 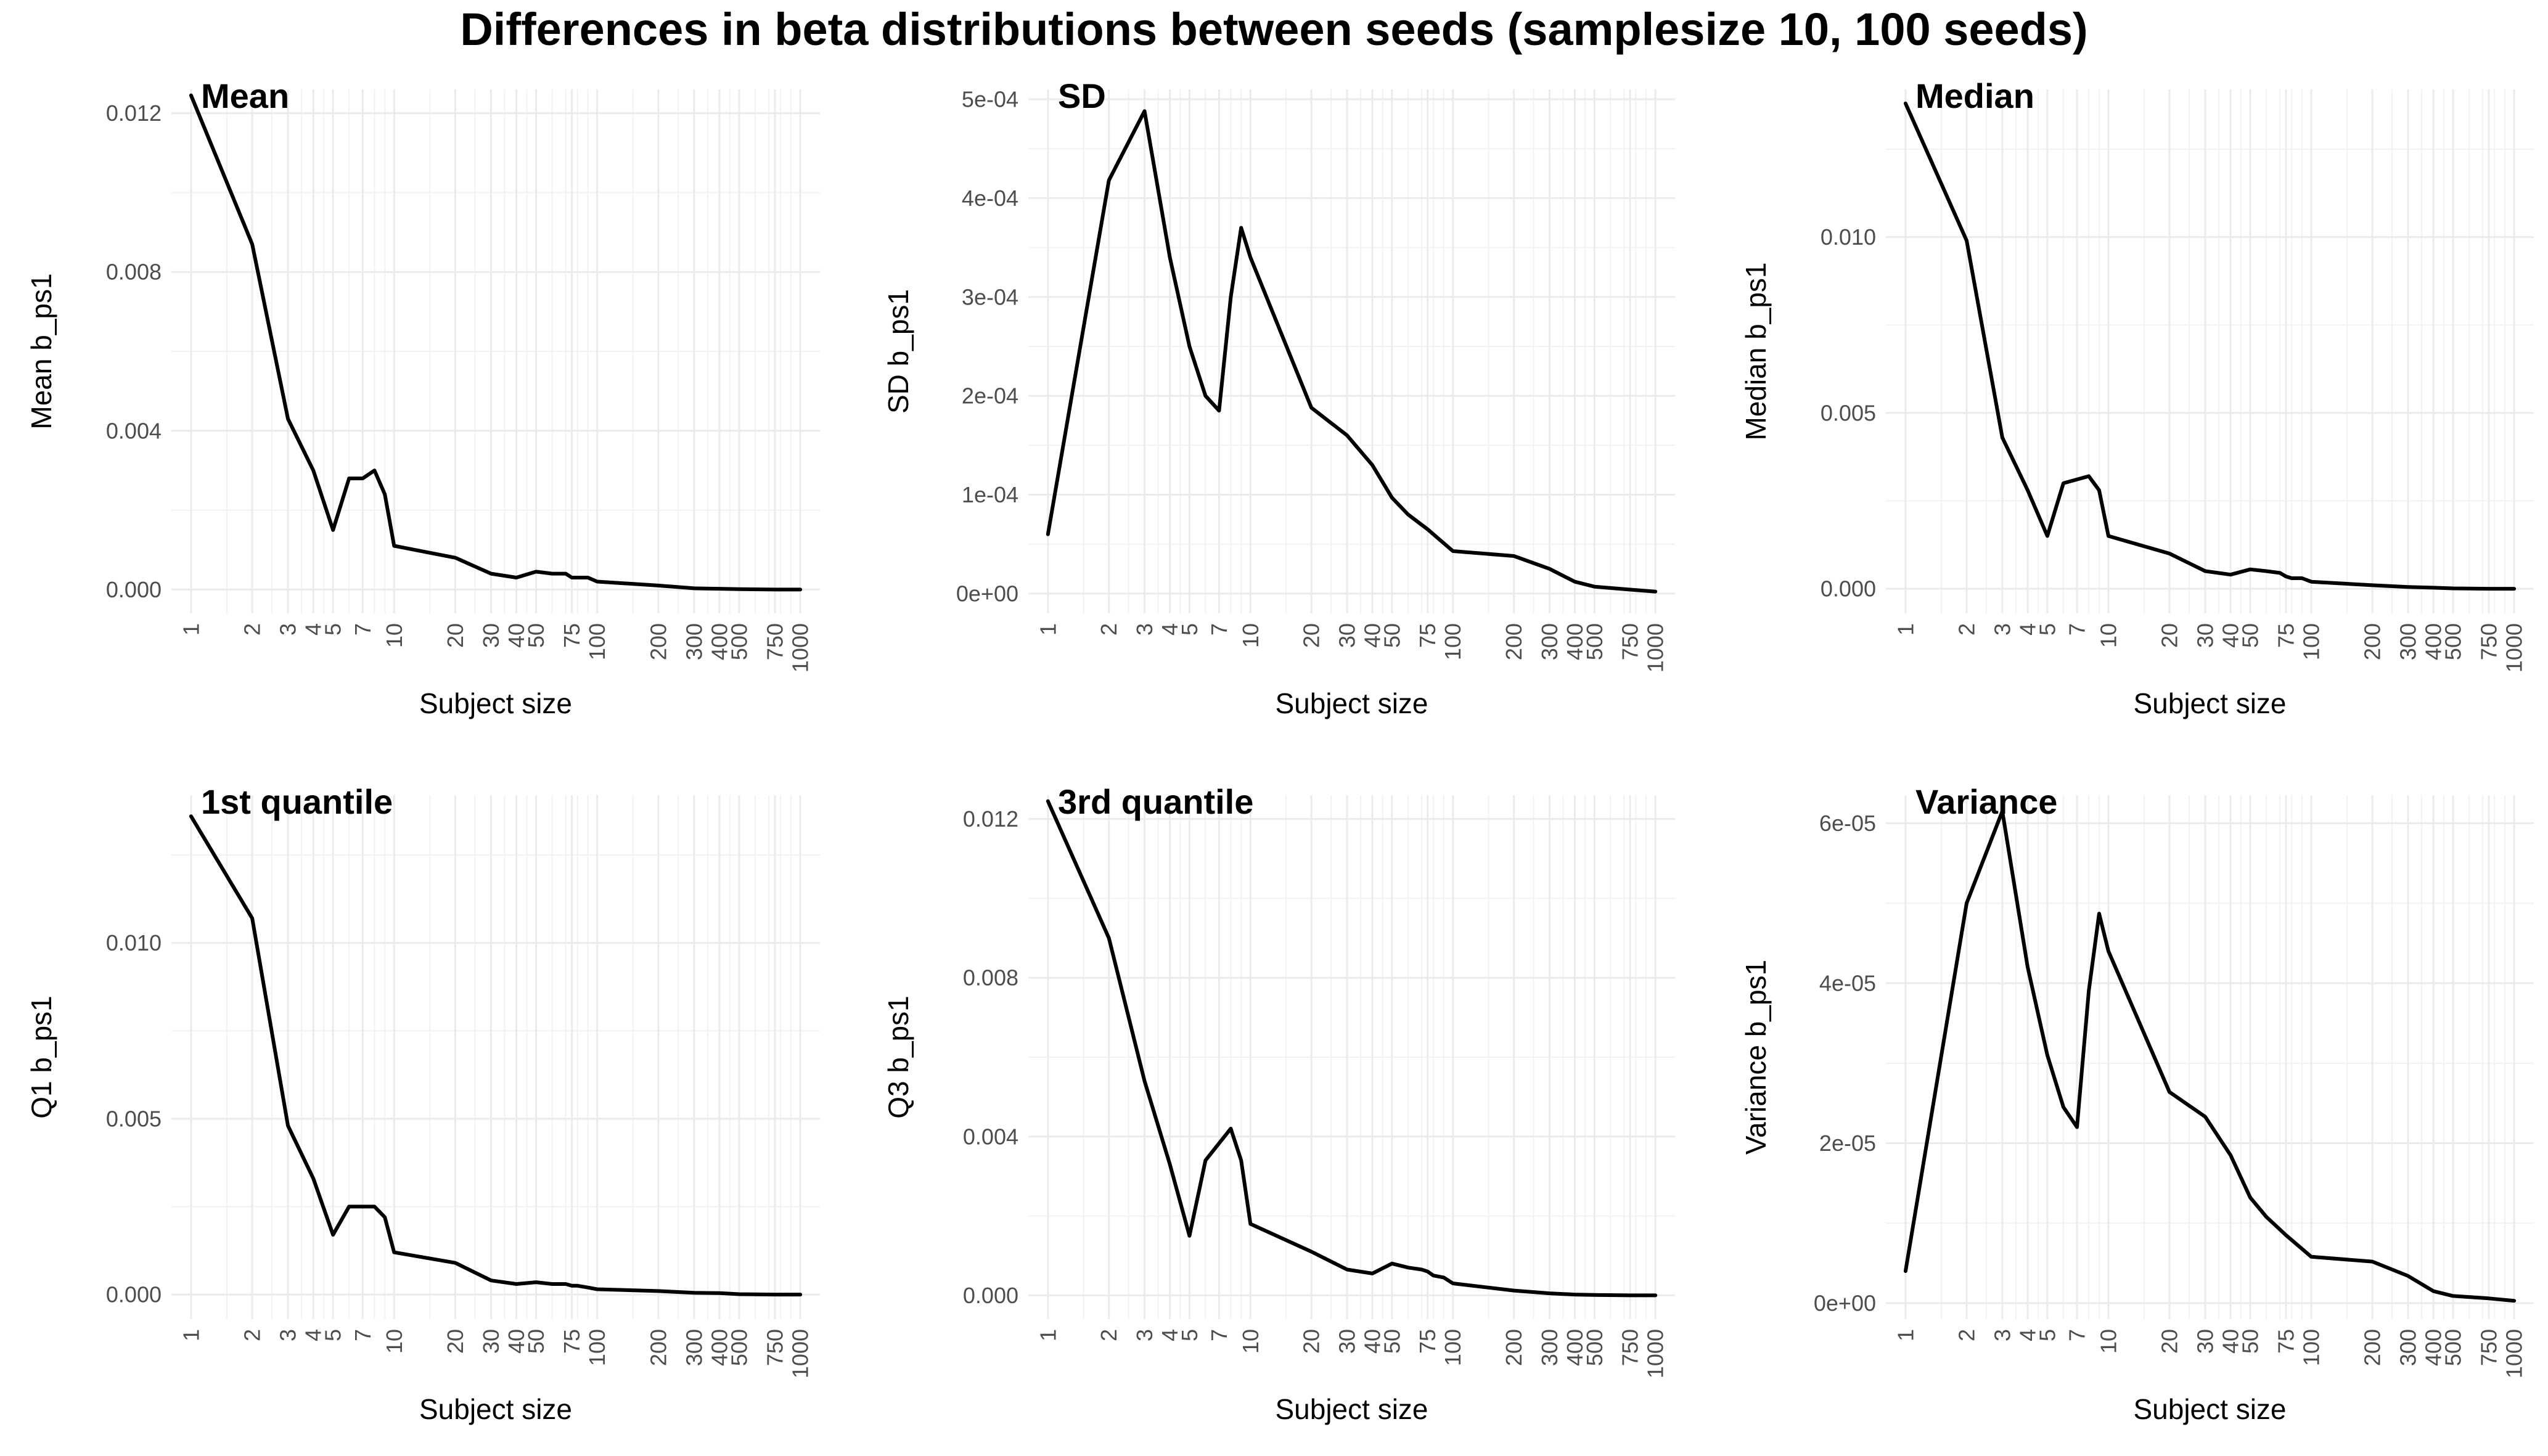 I want to click on panel-title: 1st quantile, so click(x=297, y=801).